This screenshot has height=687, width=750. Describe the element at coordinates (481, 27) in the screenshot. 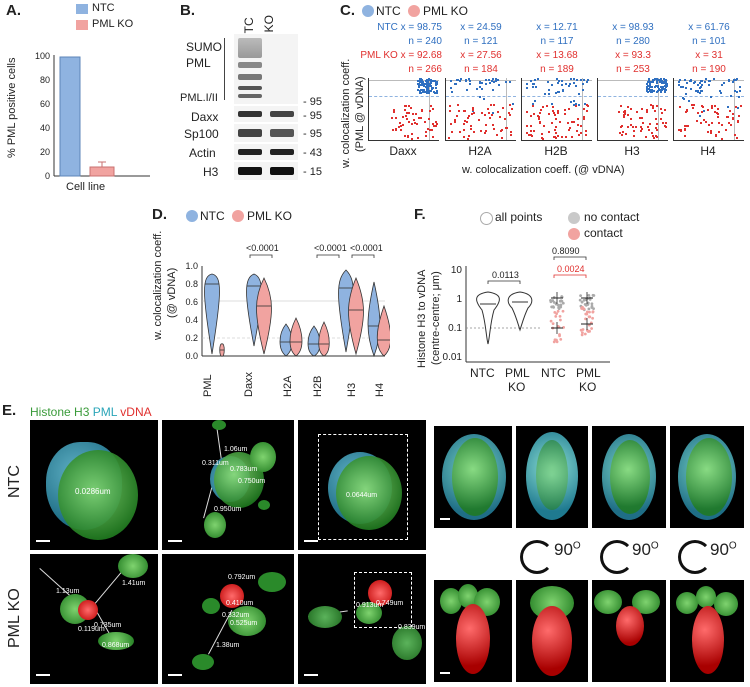

I see `c-stat-ntc: x = 24.59` at that location.